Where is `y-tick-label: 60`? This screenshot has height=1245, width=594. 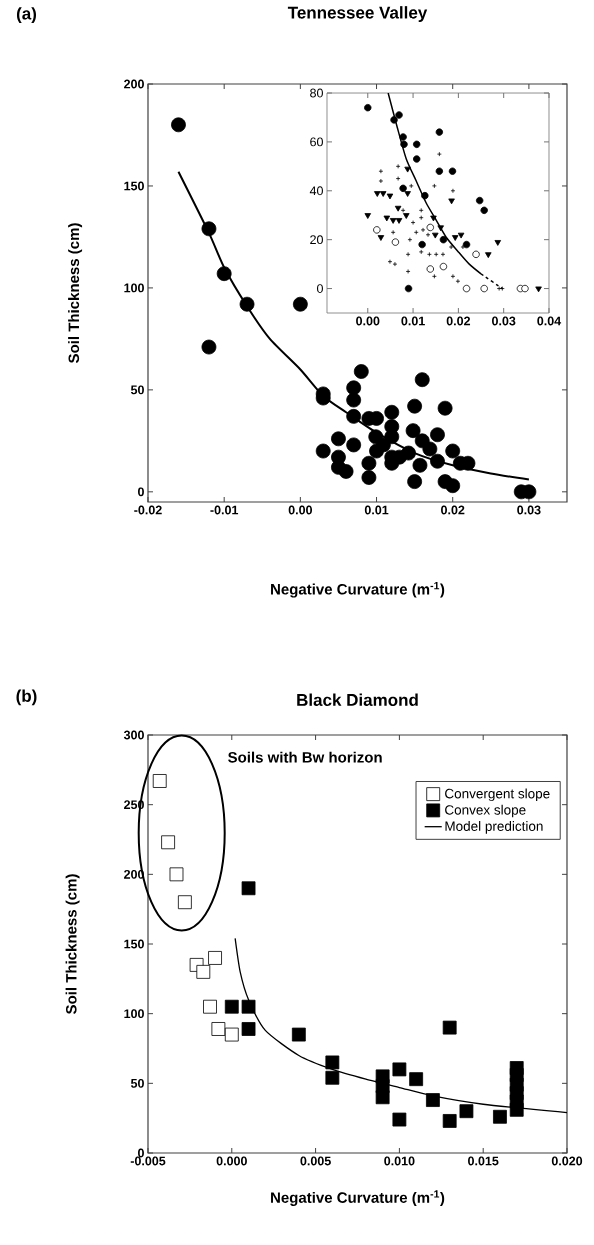
y-tick-label: 60 is located at coordinates (316, 142).